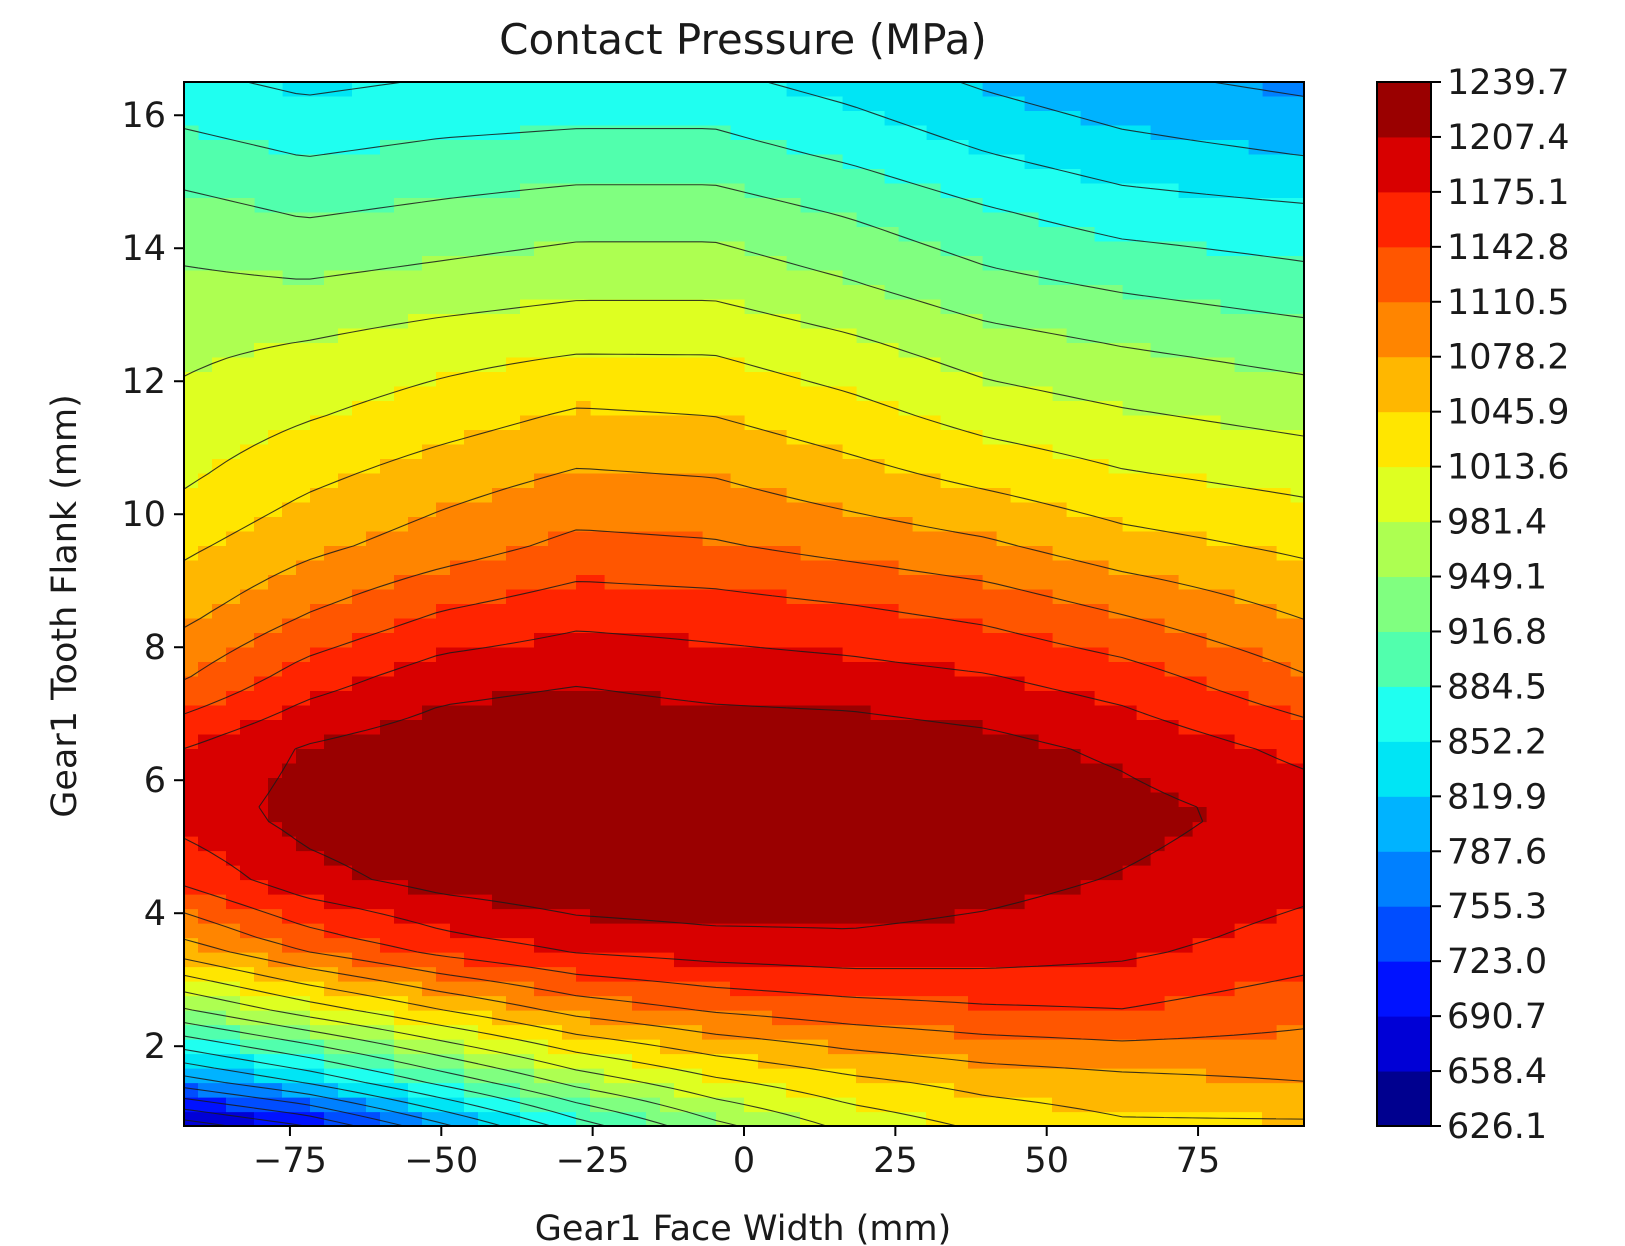 The width and height of the screenshot is (1625, 1246). Describe the element at coordinates (744, 1161) in the screenshot. I see `x-tick-label: 0` at that location.